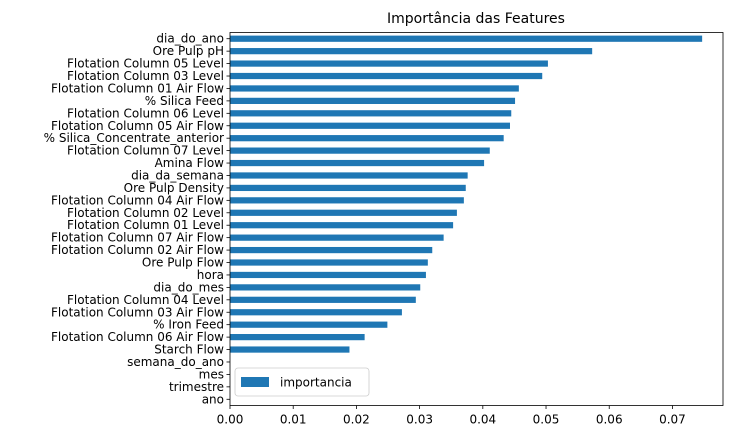 The image size is (734, 441). Describe the element at coordinates (323, 299) in the screenshot. I see `bar-flotation-column-04-level` at that location.